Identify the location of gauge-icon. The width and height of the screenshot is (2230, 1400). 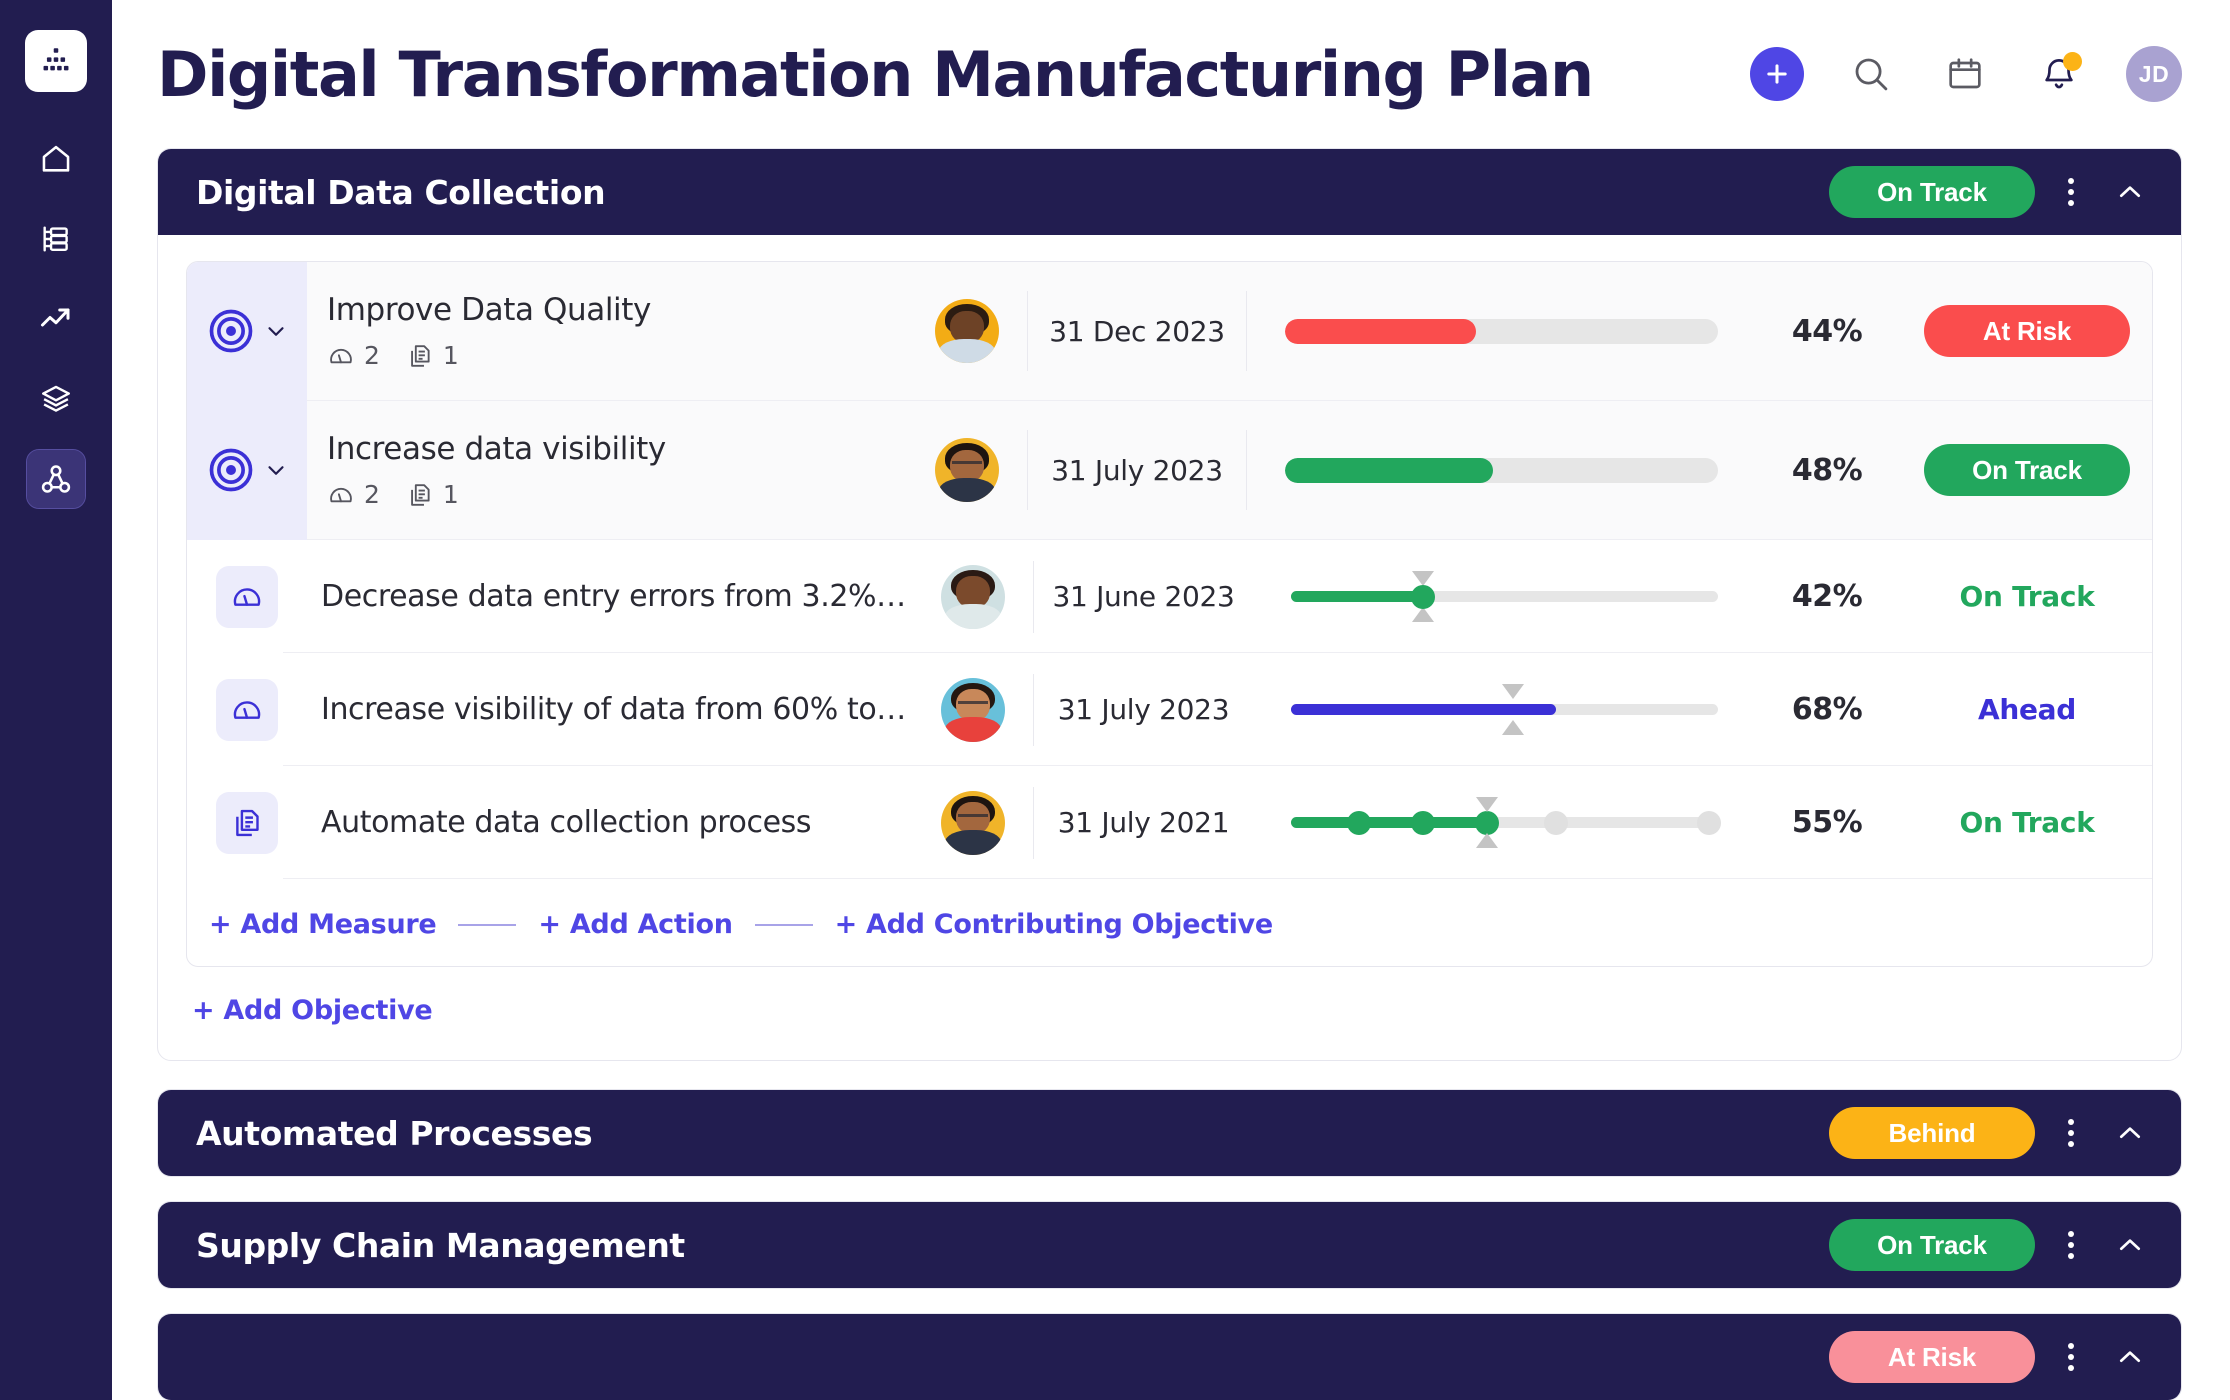
(247, 709).